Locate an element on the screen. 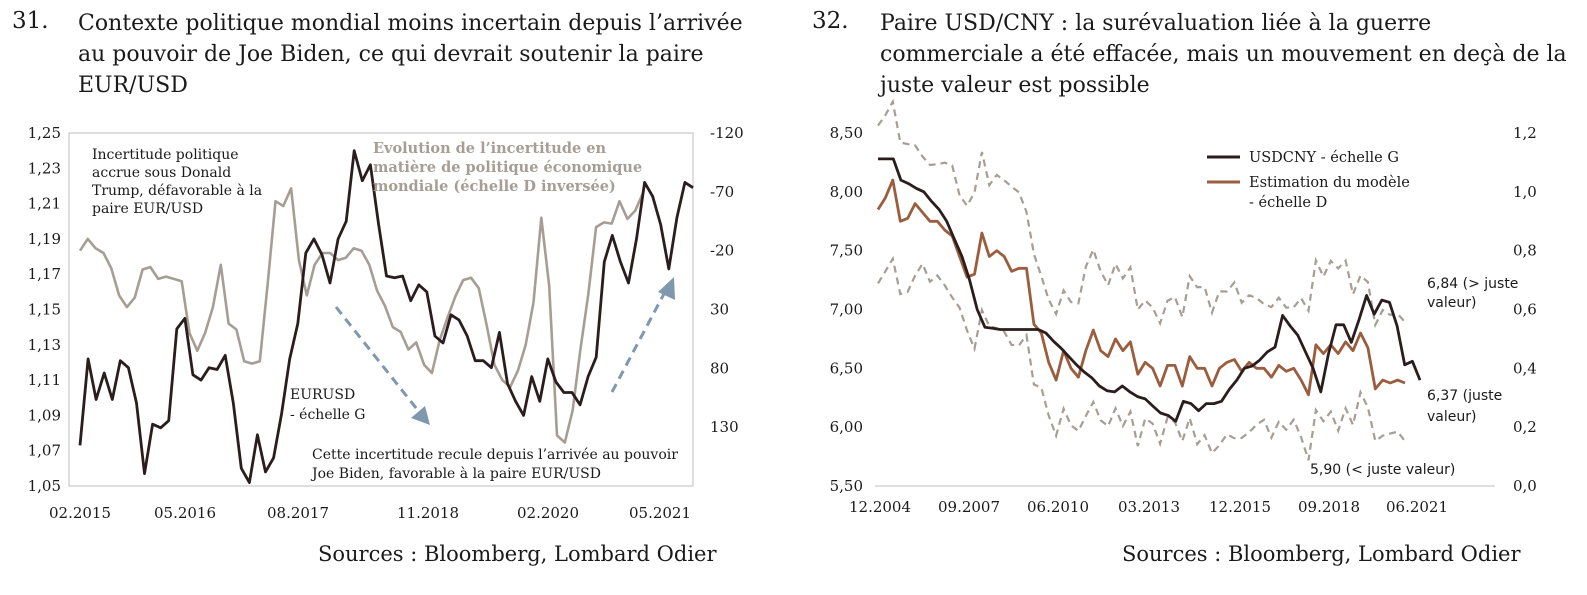 This screenshot has width=1587, height=595. x-tick-label: 03.2013 is located at coordinates (1149, 507).